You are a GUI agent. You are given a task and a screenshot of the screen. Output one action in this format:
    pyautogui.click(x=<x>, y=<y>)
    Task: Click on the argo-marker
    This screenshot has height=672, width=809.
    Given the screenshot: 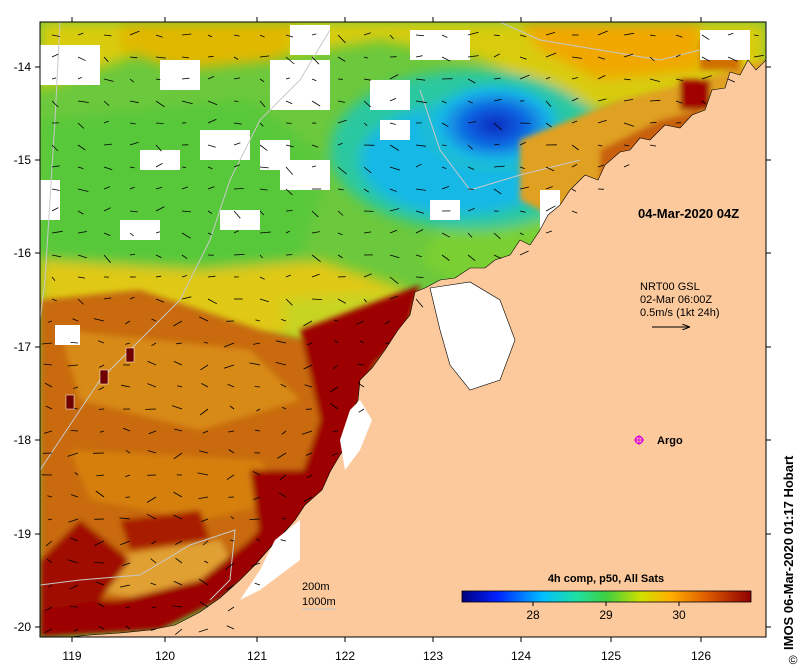 What is the action you would take?
    pyautogui.click(x=639, y=440)
    